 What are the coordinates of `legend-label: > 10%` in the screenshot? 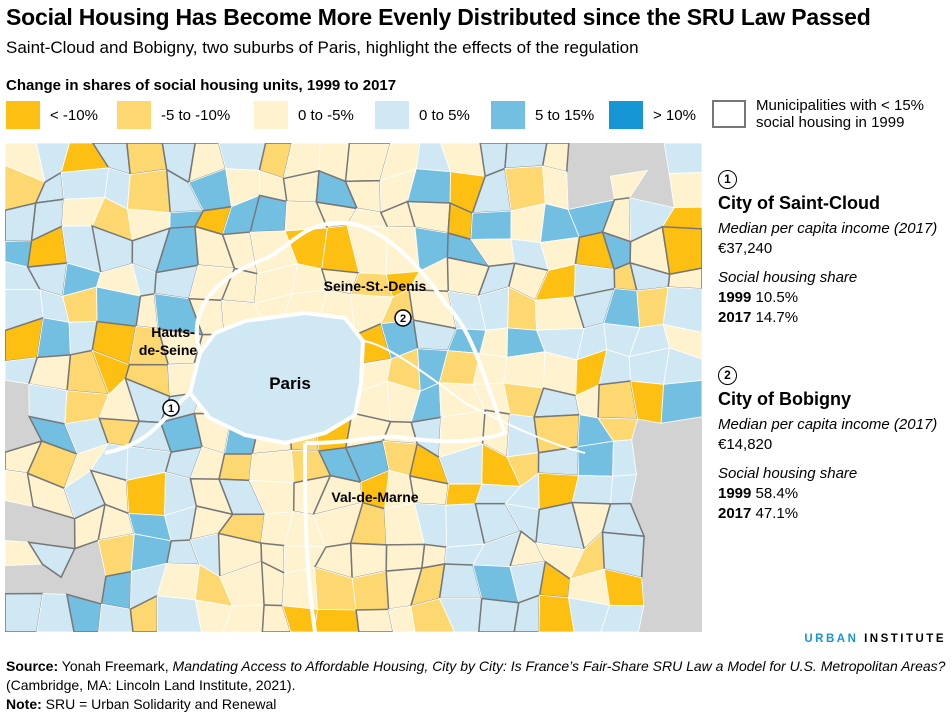 It's located at (674, 115).